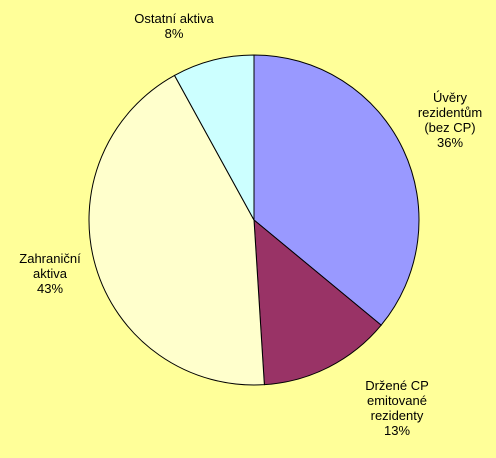 This screenshot has width=496, height=458. I want to click on category-label: Zahraniční aktiva, so click(50, 266).